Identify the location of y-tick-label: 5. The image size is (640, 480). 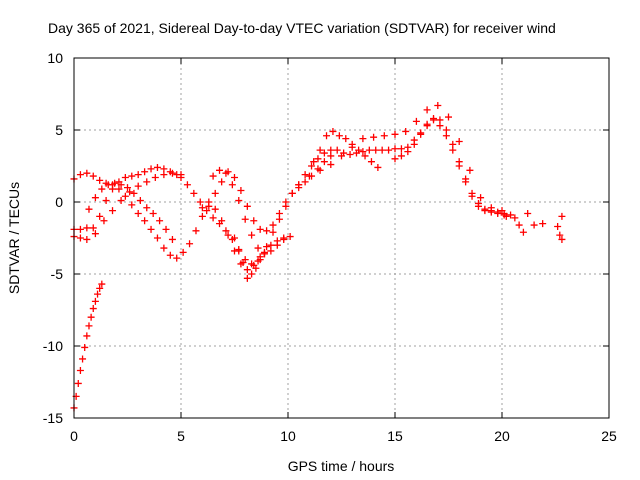
(59, 130).